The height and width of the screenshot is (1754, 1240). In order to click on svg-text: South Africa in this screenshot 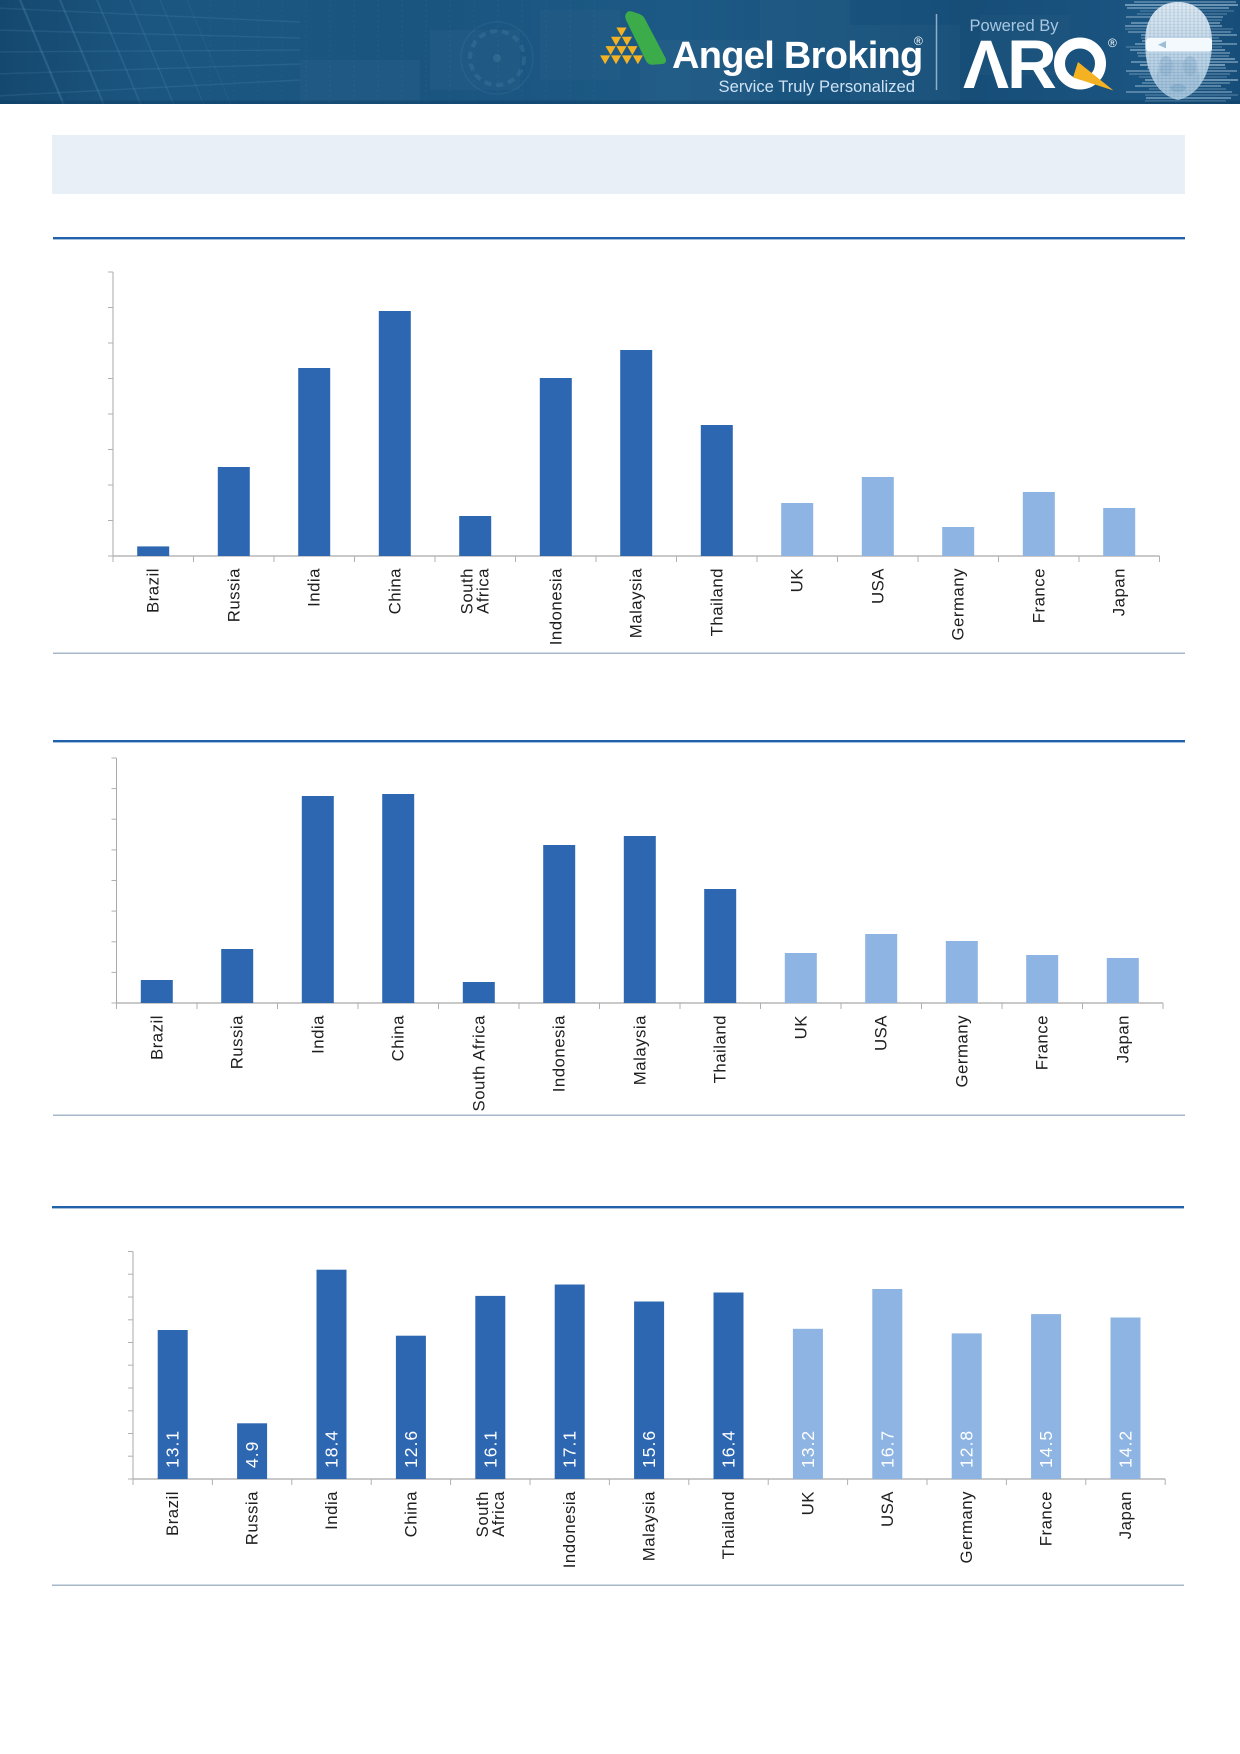, I will do `click(478, 1063)`.